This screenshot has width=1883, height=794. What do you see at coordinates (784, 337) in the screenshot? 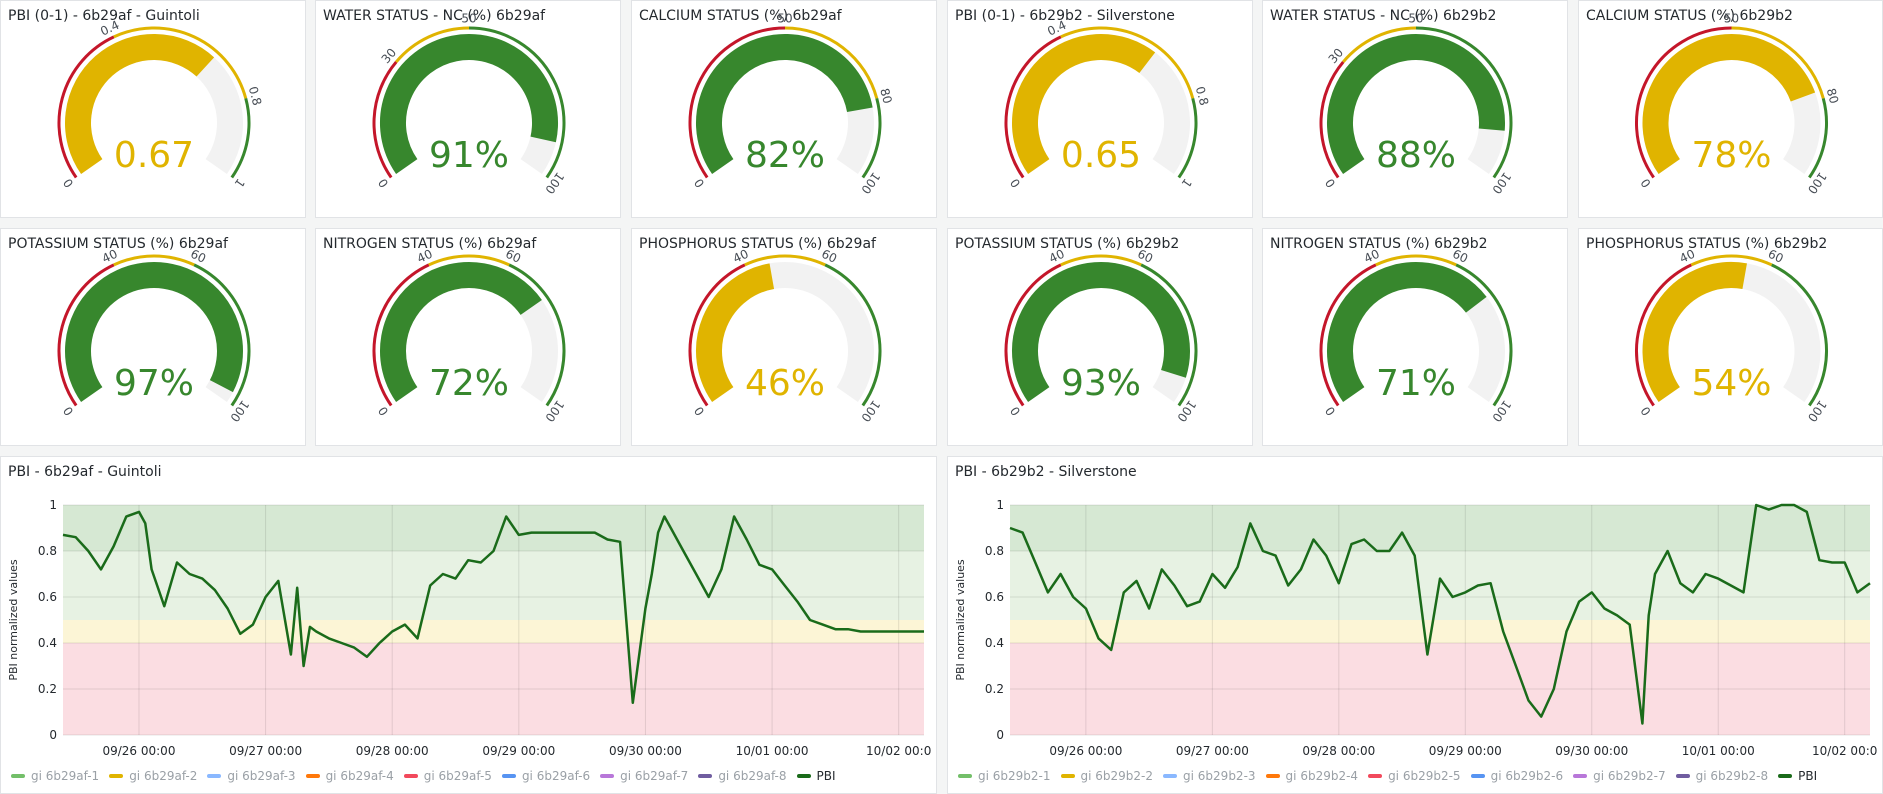
I see `gauge-panel: PHOSPHORUS STATUS (%) 6b29af 0 40 60 100 46%` at bounding box center [784, 337].